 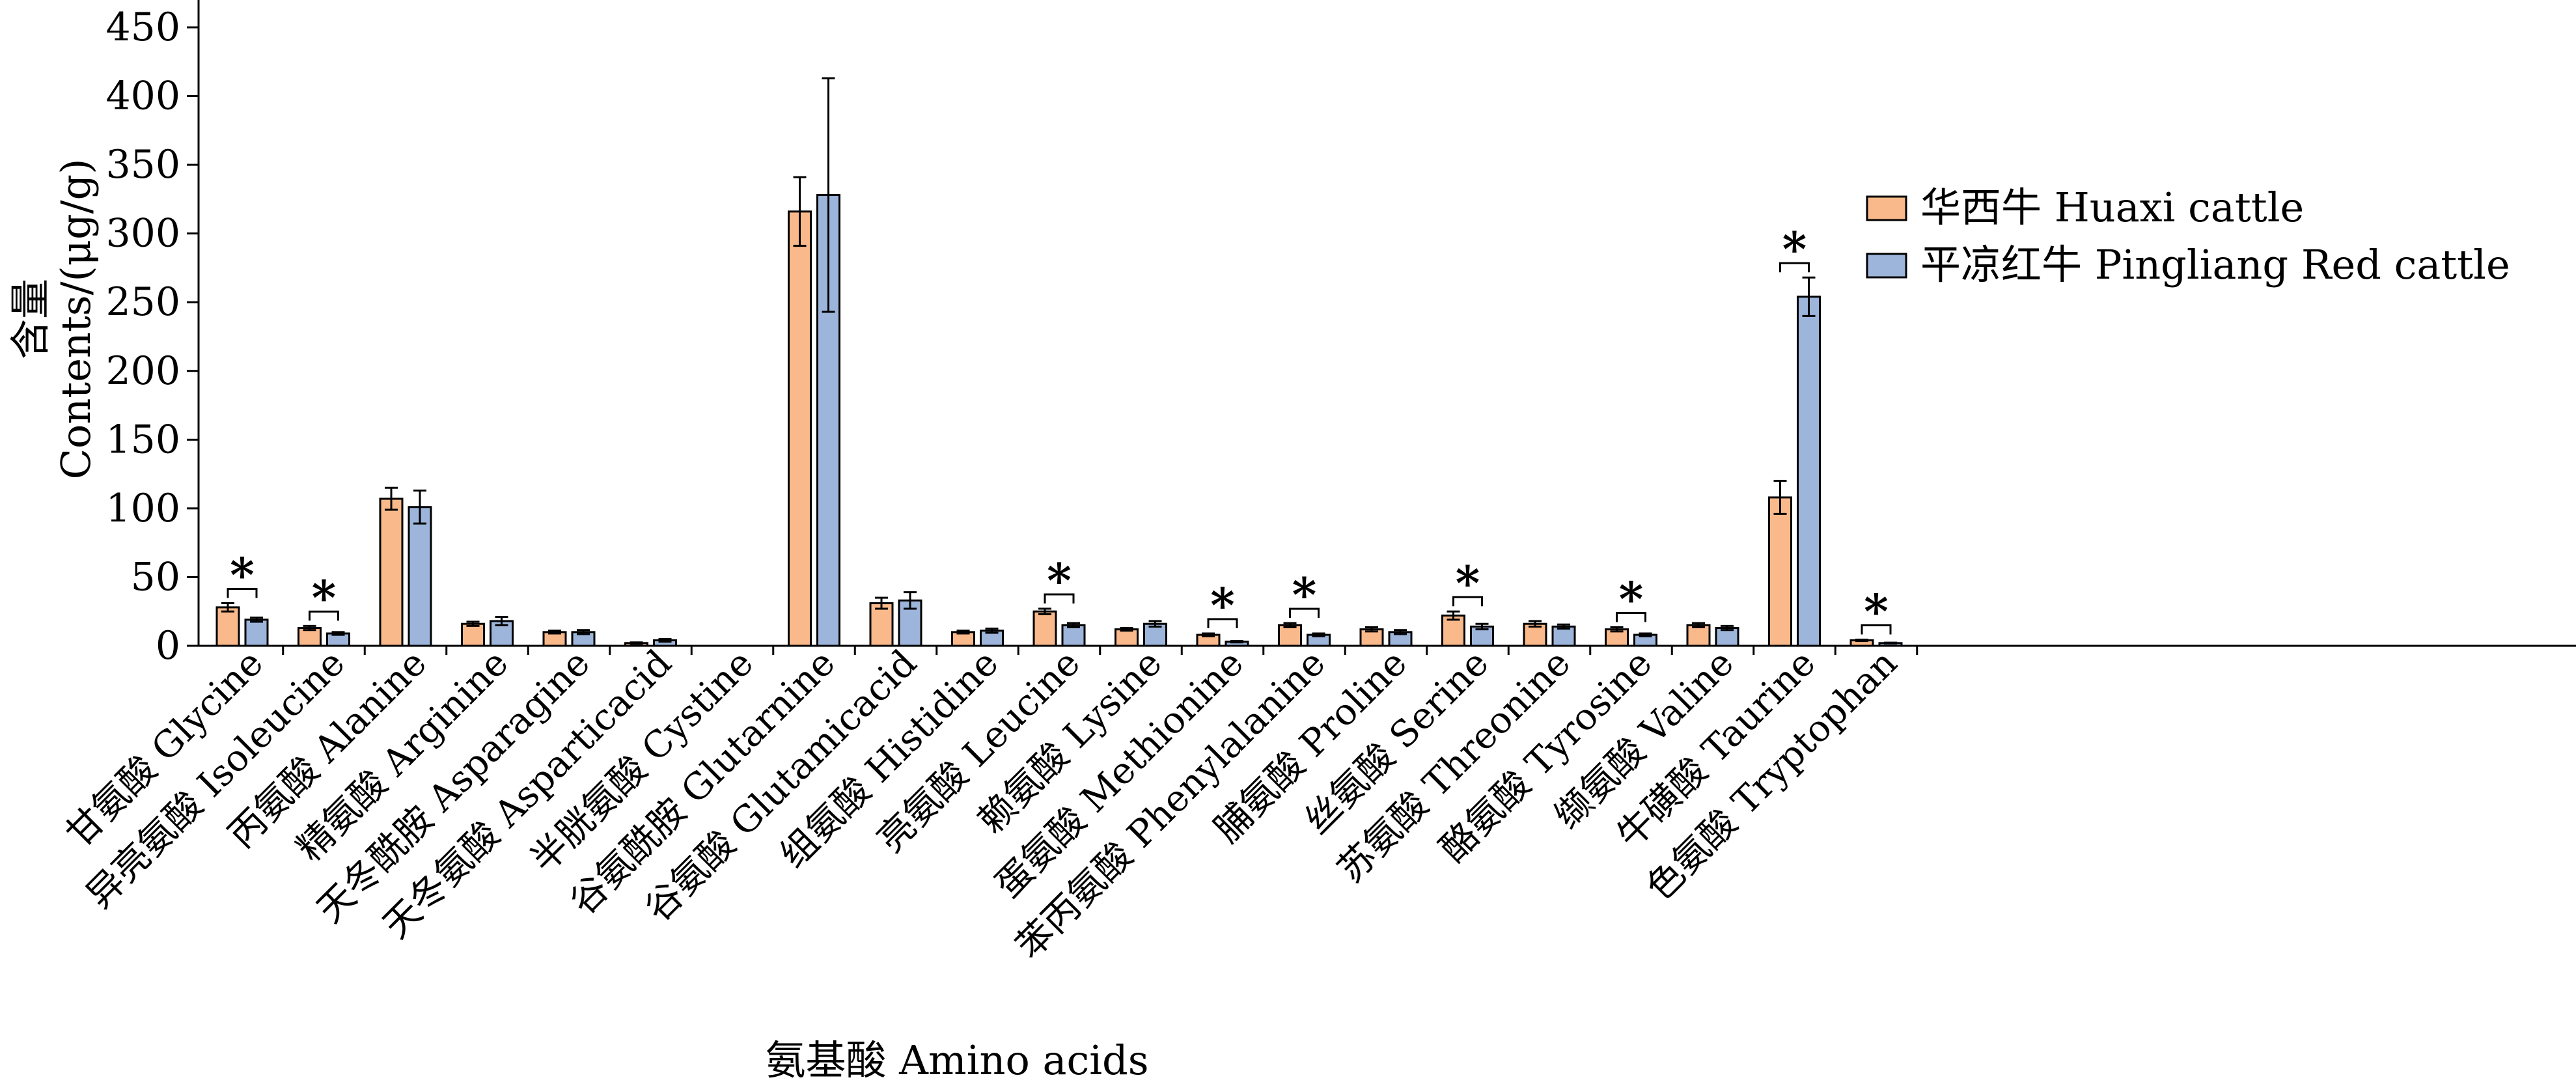 What do you see at coordinates (1886, 266) in the screenshot?
I see `legend-swatch-pingliang` at bounding box center [1886, 266].